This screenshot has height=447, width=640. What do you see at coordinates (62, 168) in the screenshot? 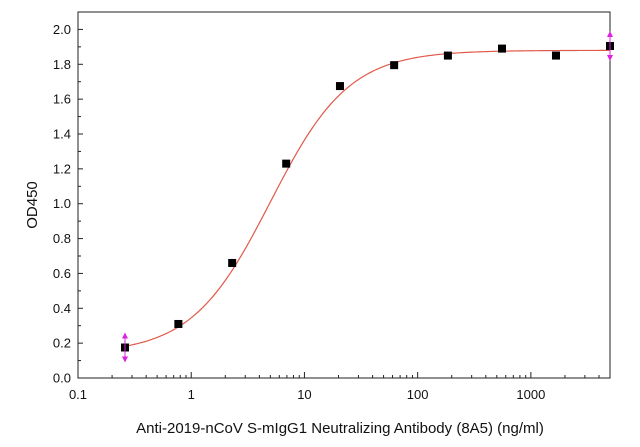
I see `y-tick-label: 1.2` at bounding box center [62, 168].